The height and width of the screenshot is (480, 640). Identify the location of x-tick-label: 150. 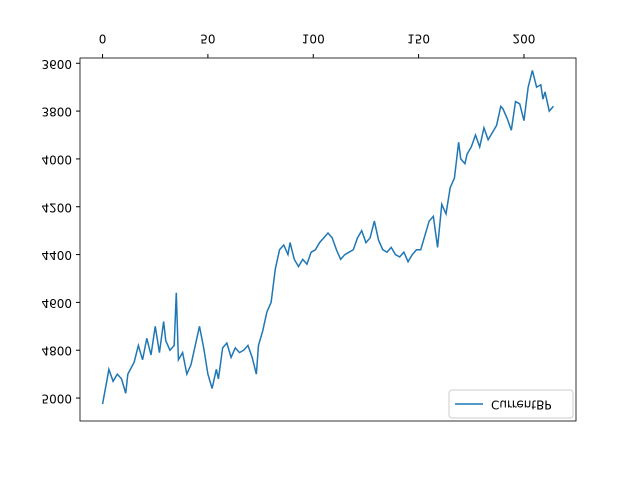
(418, 39).